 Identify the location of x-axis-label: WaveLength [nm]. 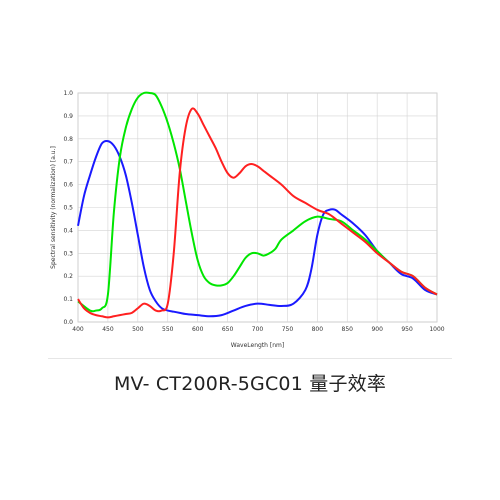
(257, 345).